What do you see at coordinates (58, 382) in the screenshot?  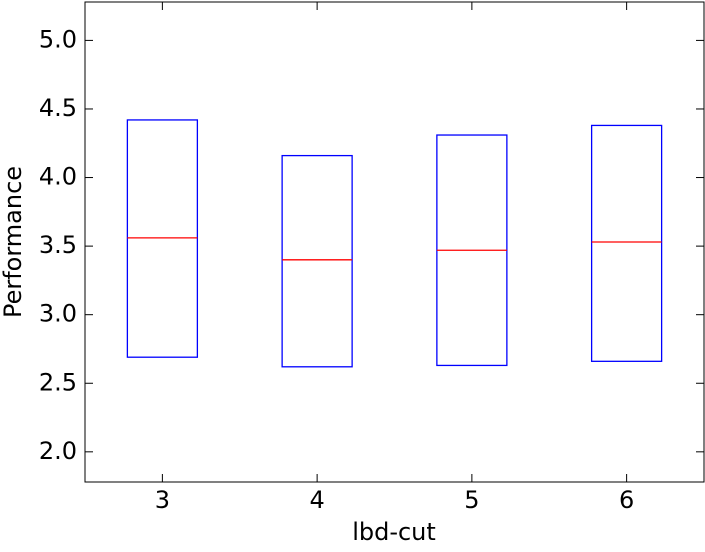 I see `y-tick-label: 2.5` at bounding box center [58, 382].